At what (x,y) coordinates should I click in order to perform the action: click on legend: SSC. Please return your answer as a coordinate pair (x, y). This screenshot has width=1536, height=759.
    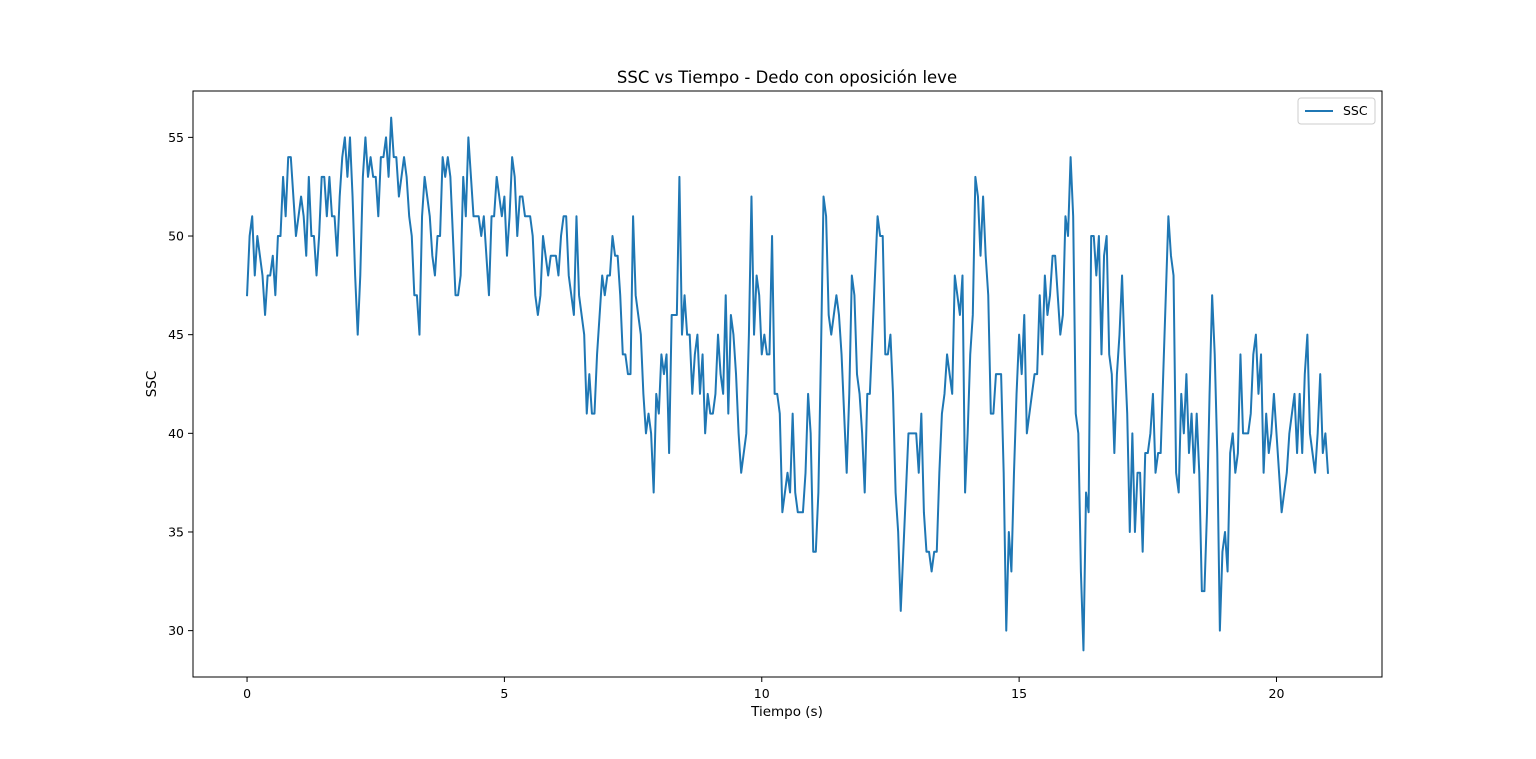
    Looking at the image, I should click on (1336, 111).